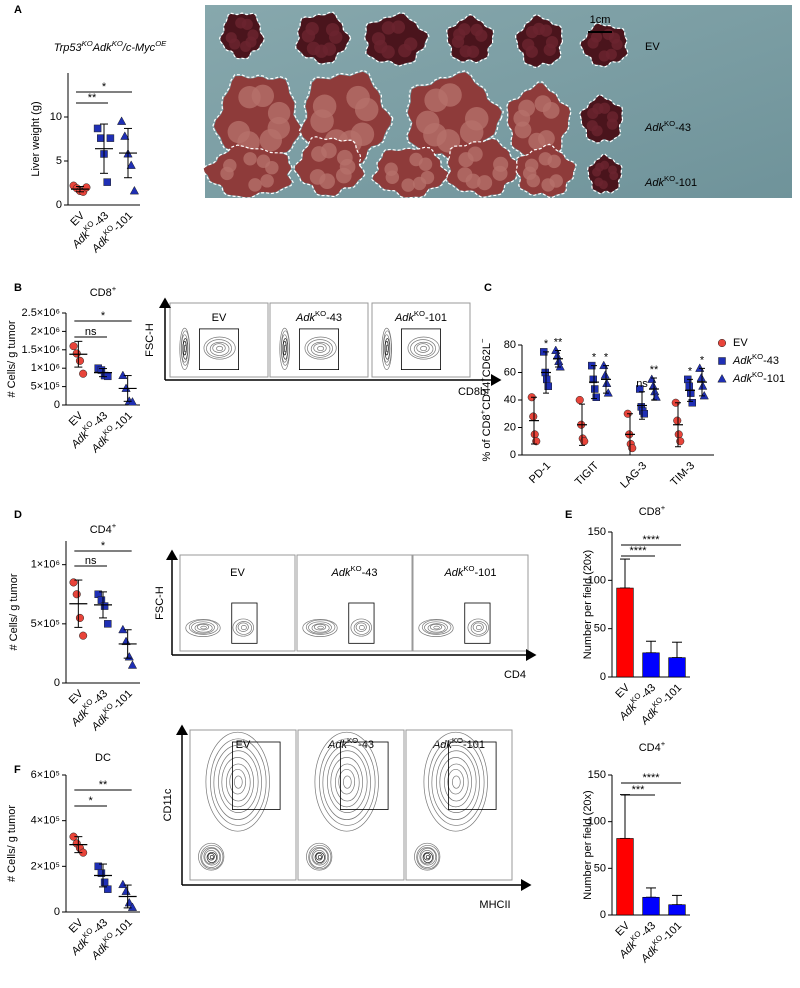  I want to click on legend-label: AdkKO-101, so click(758, 377).